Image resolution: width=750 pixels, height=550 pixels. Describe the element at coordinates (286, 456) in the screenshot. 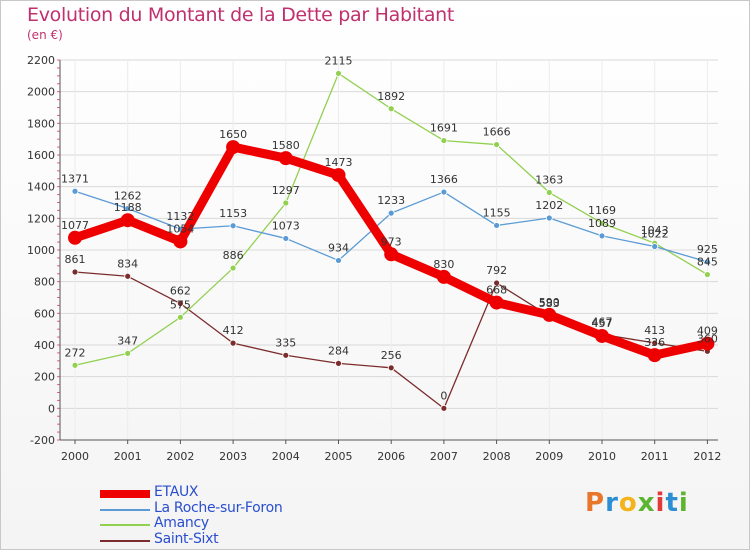

I see `x-tick-label: 2004` at that location.